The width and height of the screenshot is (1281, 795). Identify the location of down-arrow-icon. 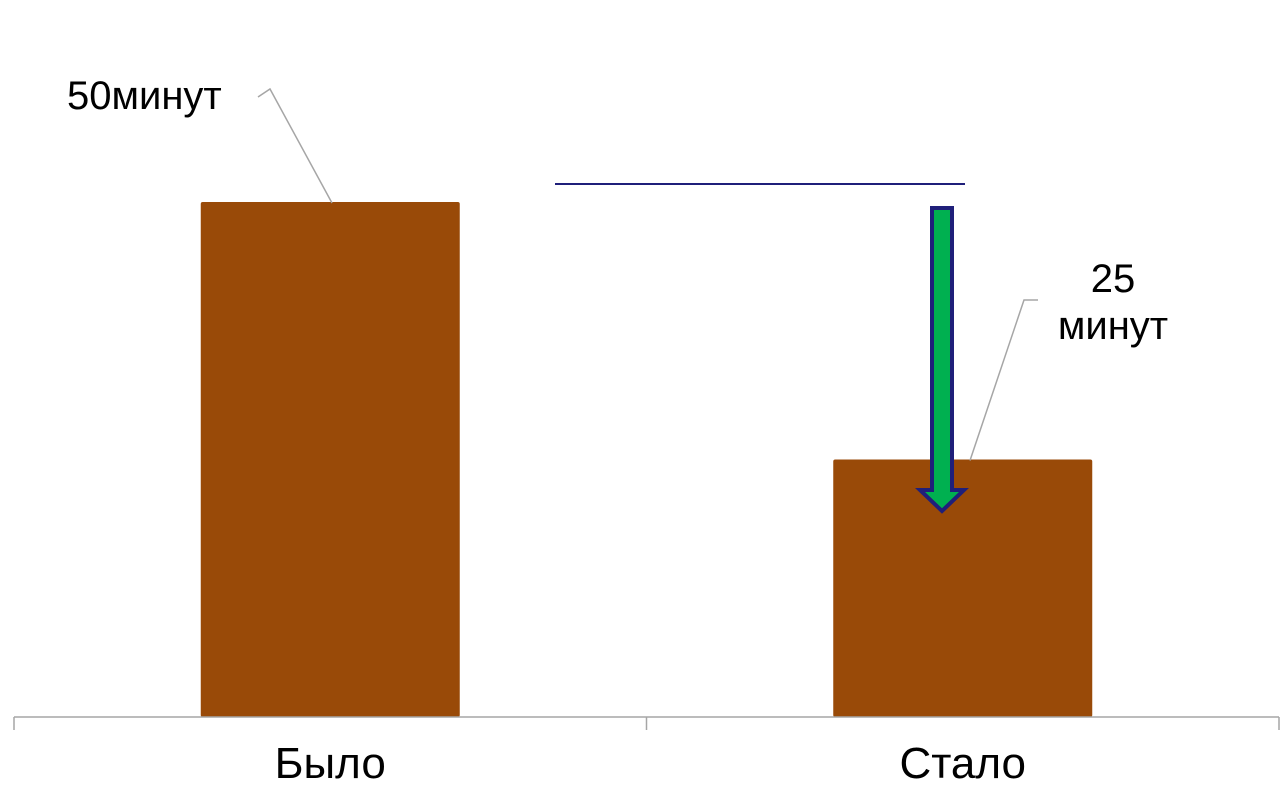
(942, 360).